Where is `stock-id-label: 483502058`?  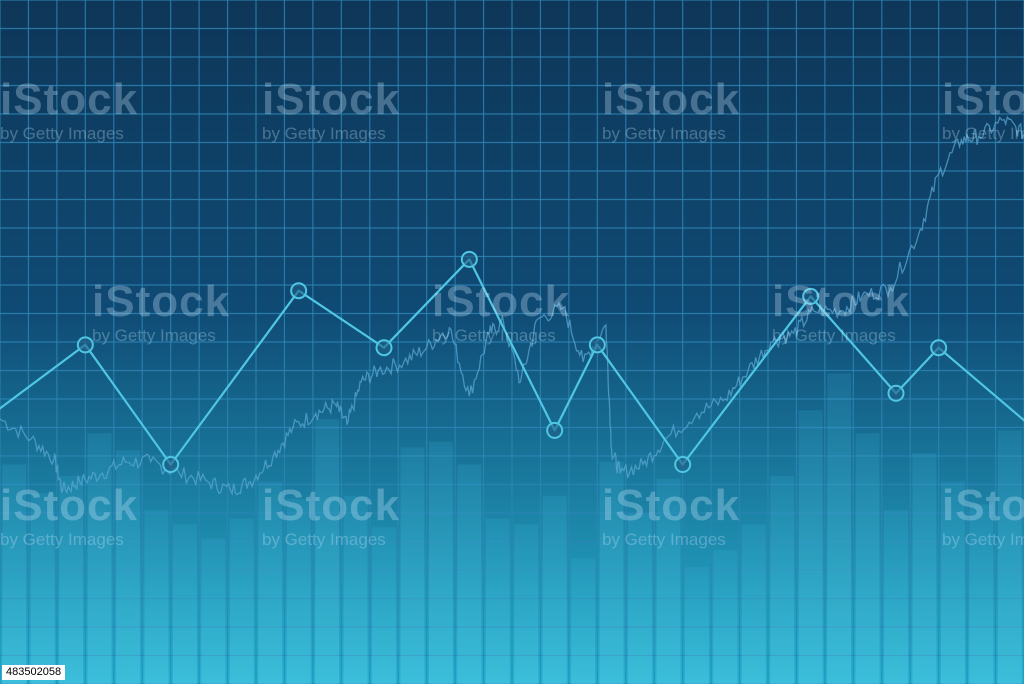
stock-id-label: 483502058 is located at coordinates (34, 672).